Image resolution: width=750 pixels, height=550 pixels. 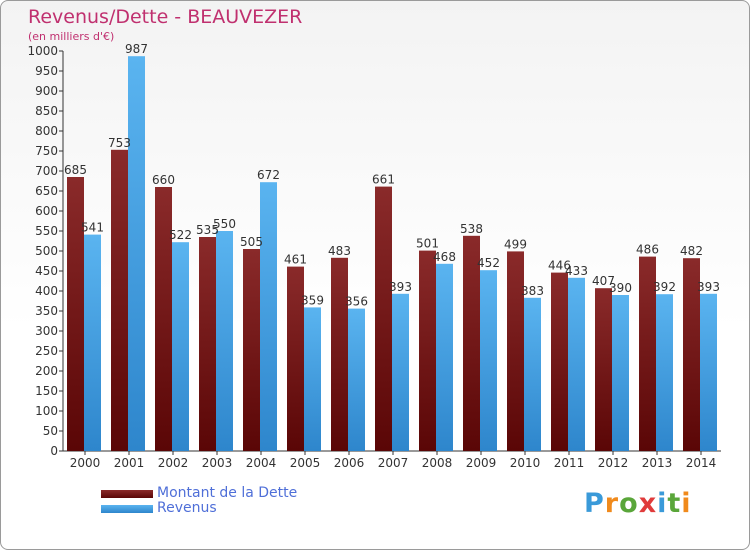 What do you see at coordinates (295, 260) in the screenshot?
I see `data-label-debt: 461` at bounding box center [295, 260].